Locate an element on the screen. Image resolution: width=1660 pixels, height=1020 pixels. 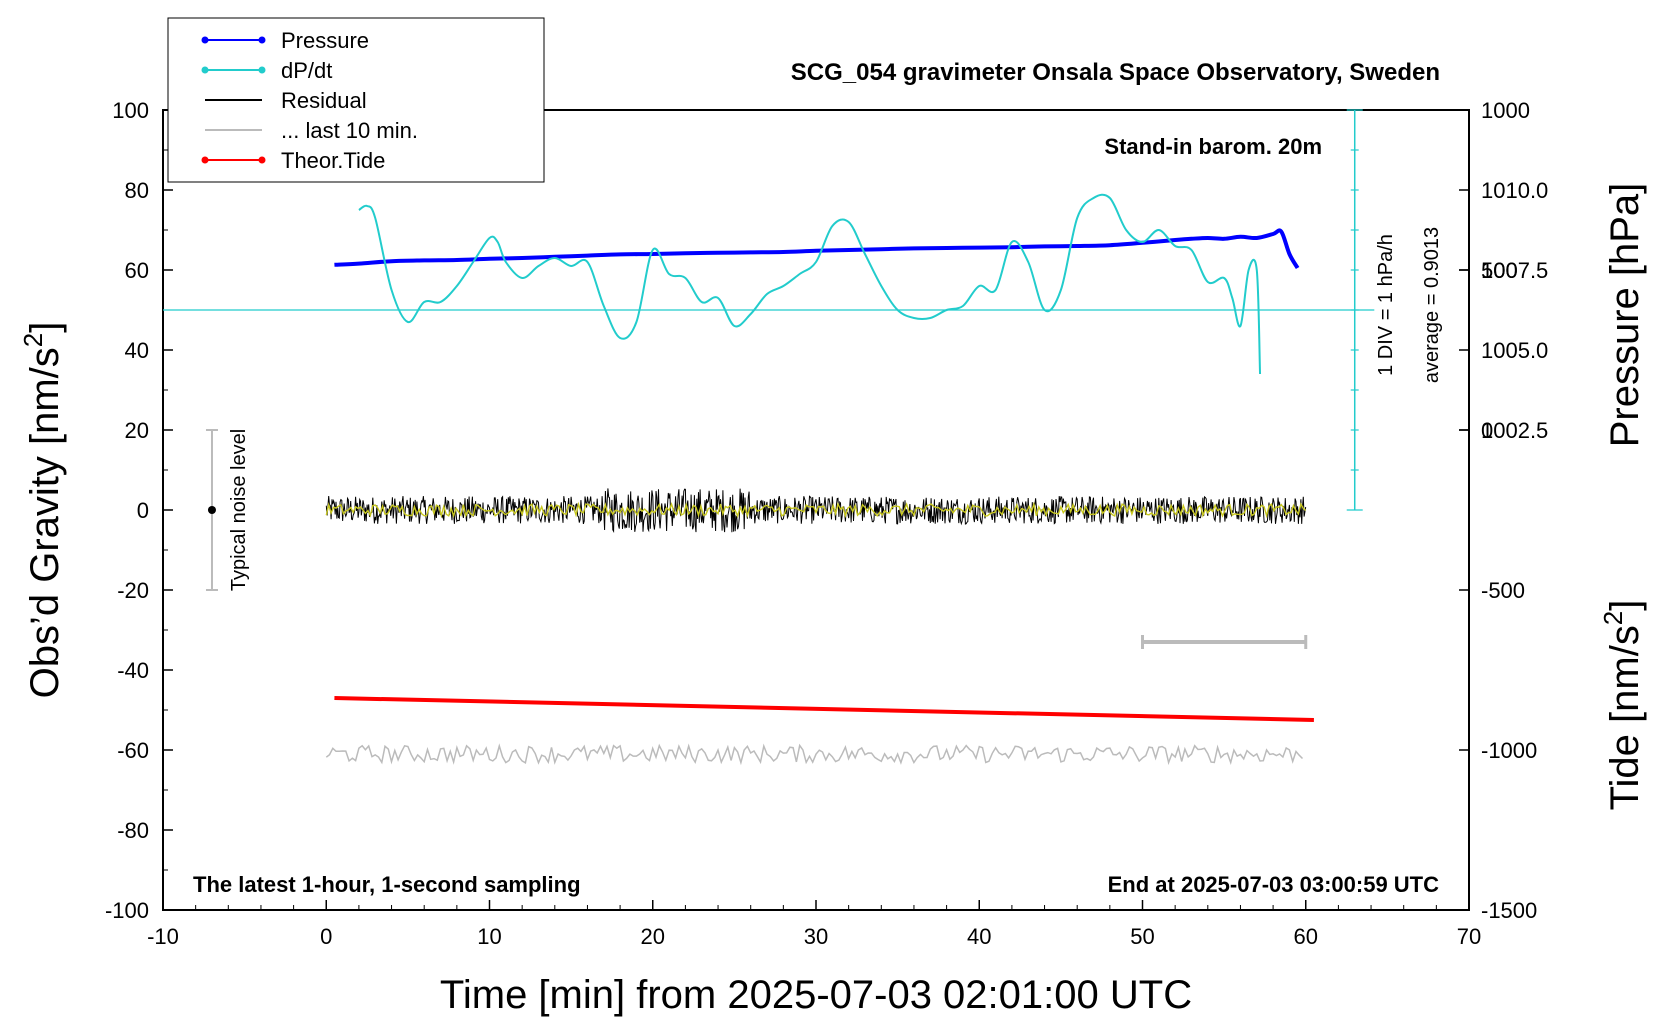
y-tick-label: 20 is located at coordinates (137, 430).